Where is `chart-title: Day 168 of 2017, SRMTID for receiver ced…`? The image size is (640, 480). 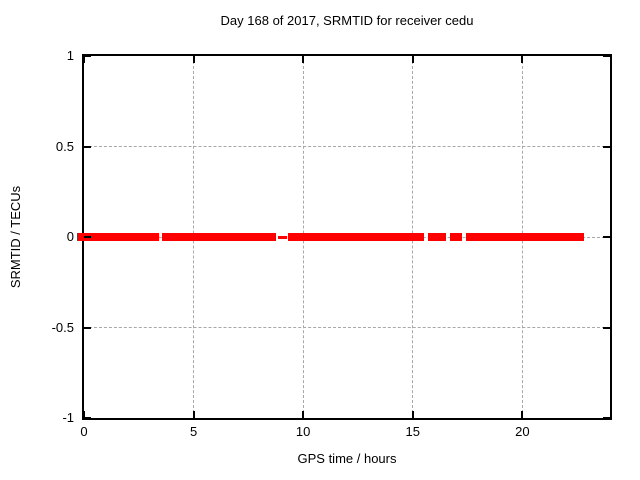
chart-title: Day 168 of 2017, SRMTID for receiver ced… is located at coordinates (347, 20).